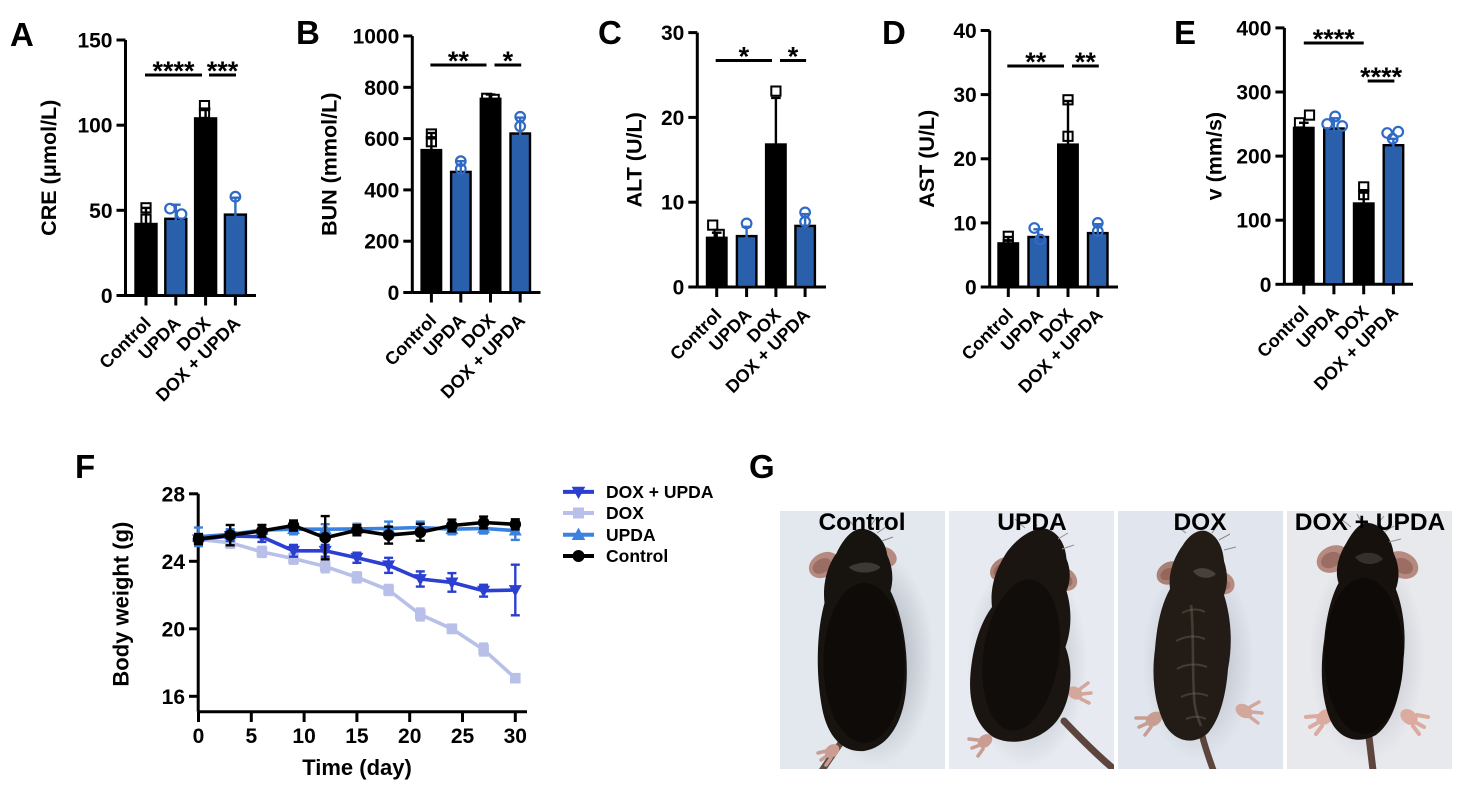 The image size is (1476, 793). I want to click on svg-text: 25, so click(463, 736).